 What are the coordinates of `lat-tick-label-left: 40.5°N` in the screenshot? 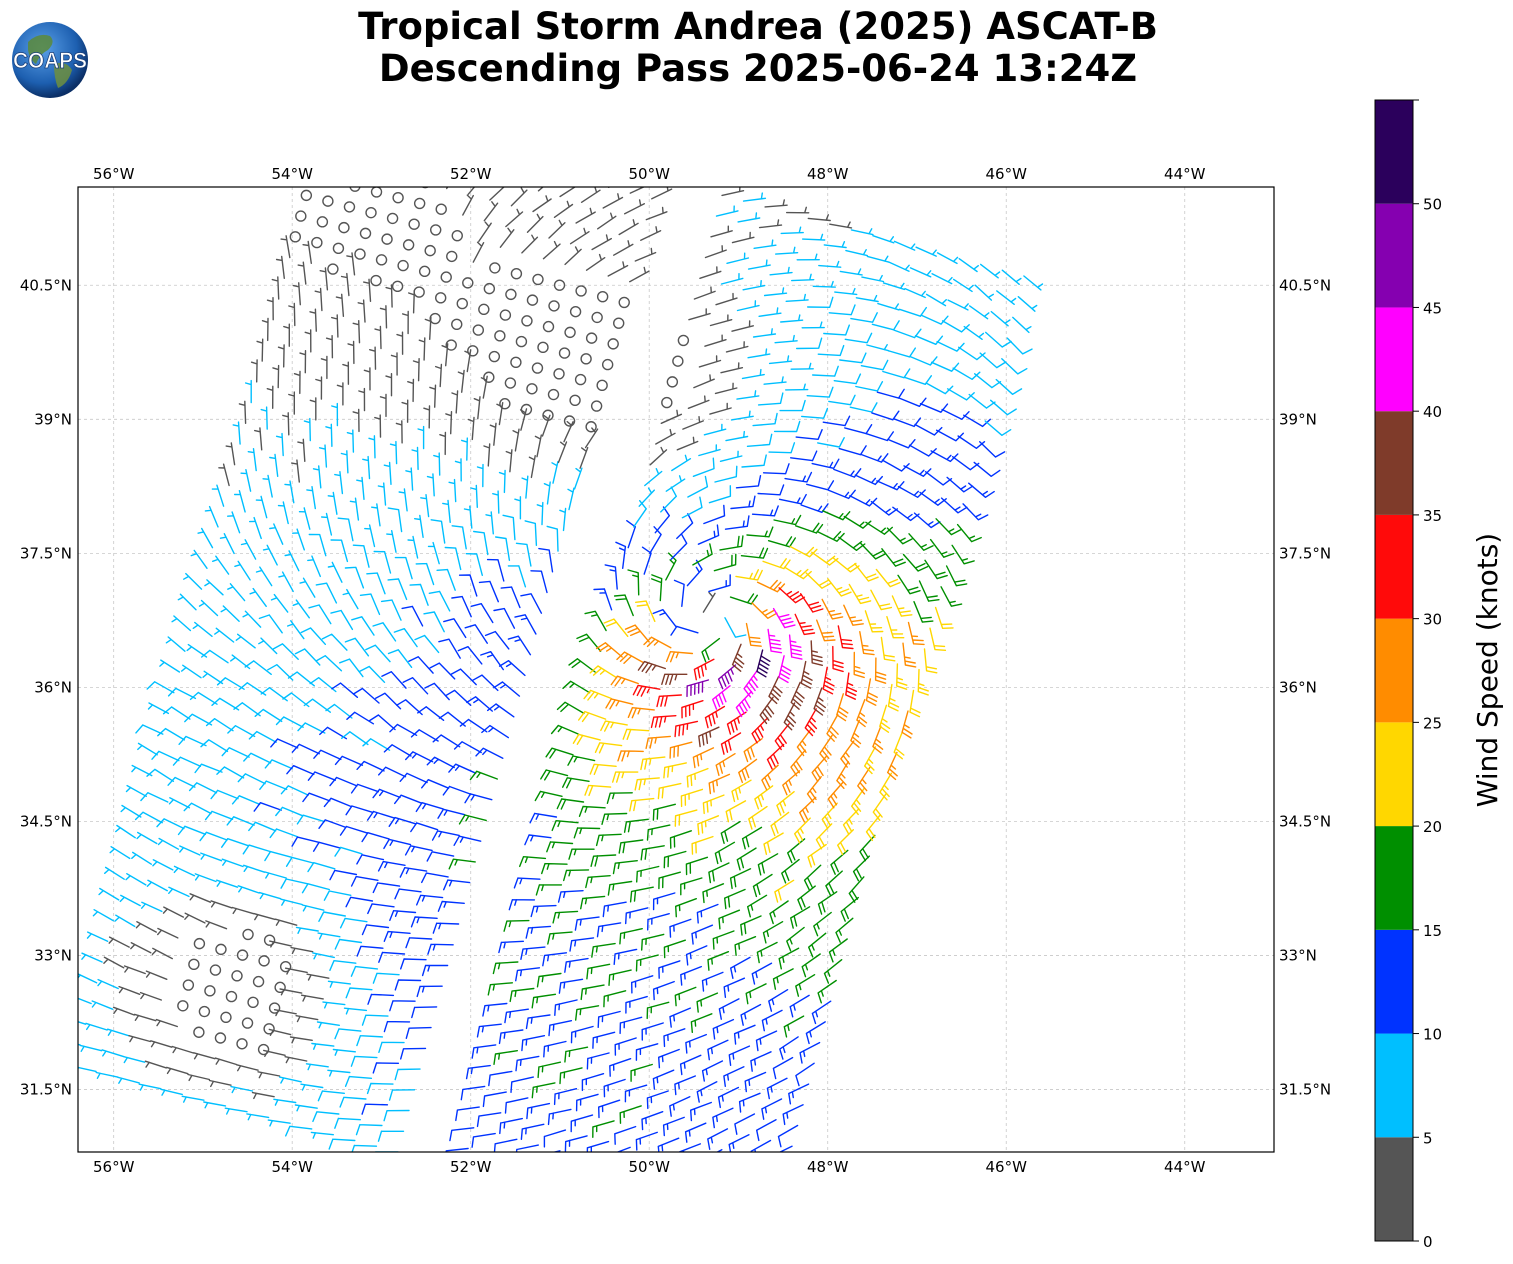 It's located at (46, 285).